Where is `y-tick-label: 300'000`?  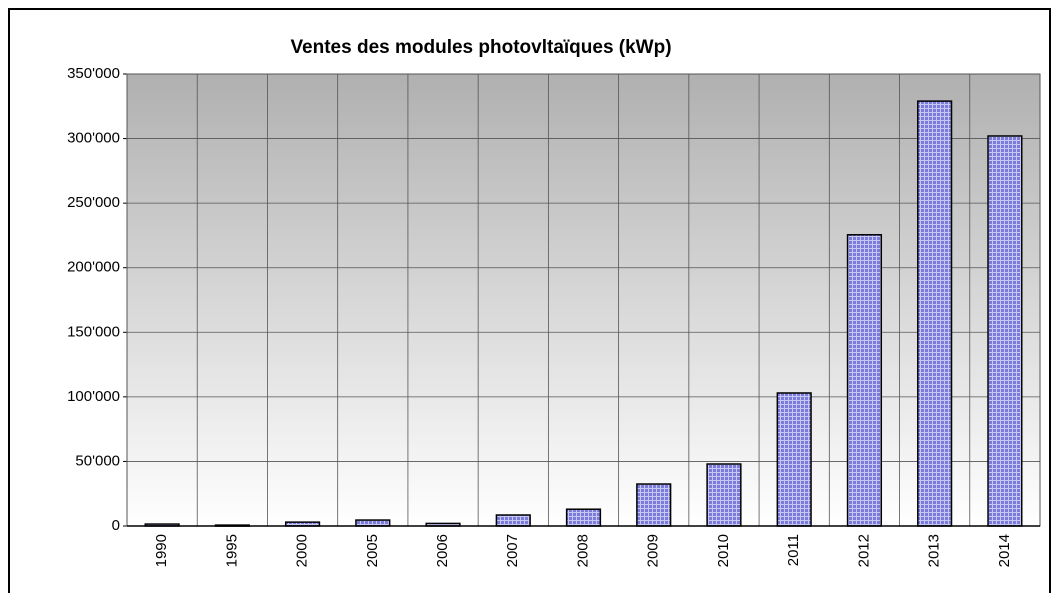
y-tick-label: 300'000 is located at coordinates (93, 138).